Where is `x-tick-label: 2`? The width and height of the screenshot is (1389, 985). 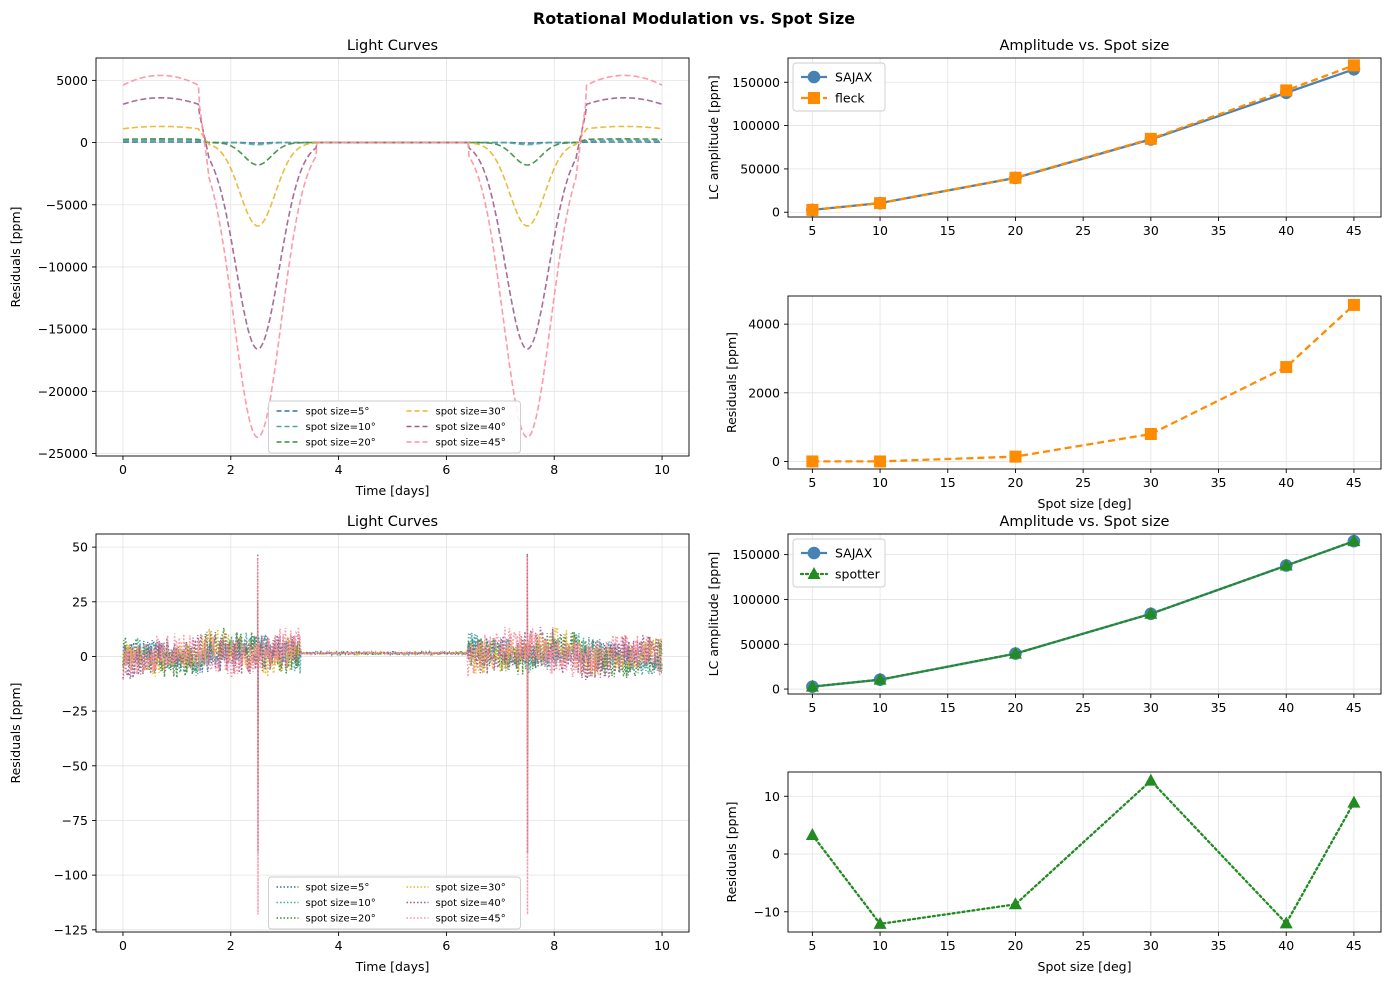
x-tick-label: 2 is located at coordinates (231, 945).